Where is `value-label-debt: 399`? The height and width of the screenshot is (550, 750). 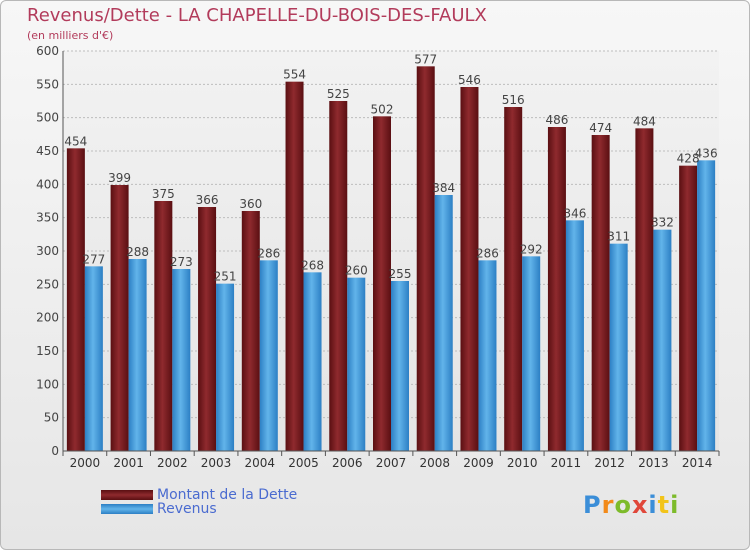 value-label-debt: 399 is located at coordinates (119, 178).